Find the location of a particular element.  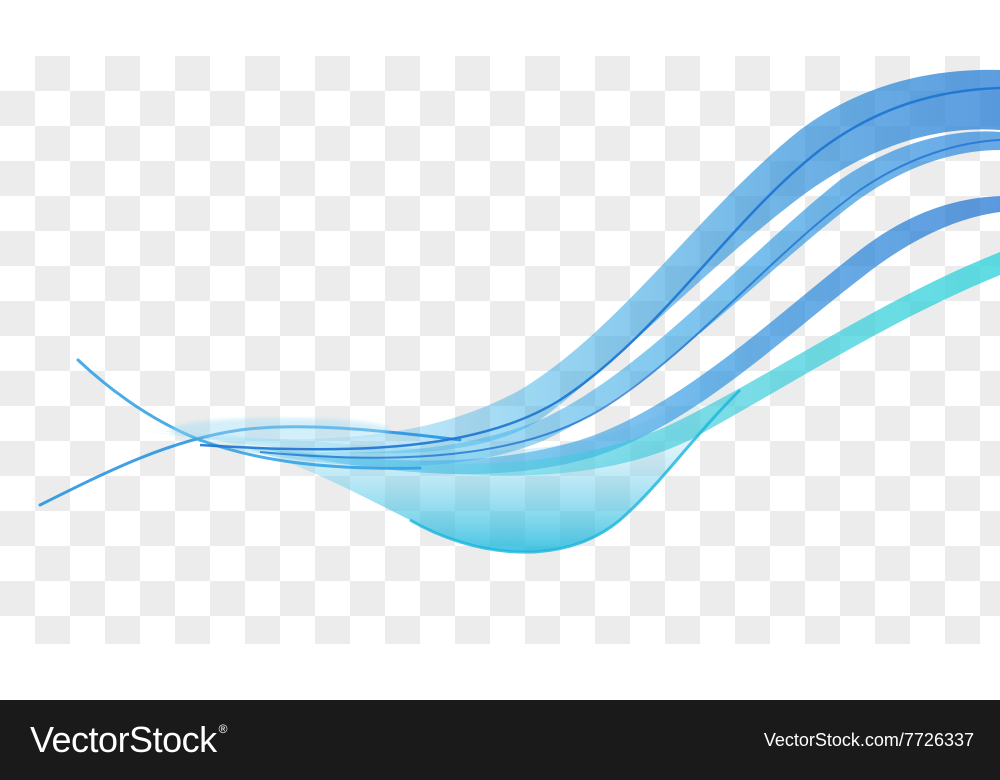

vectorstock-logo: VectorStock ® is located at coordinates (128, 740).